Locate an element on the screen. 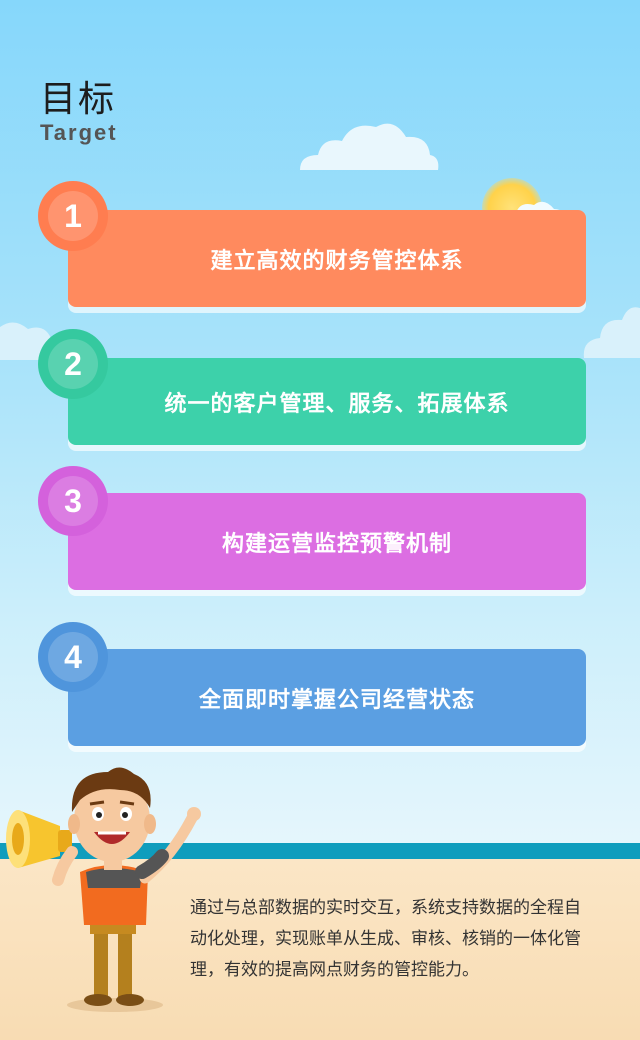  goal-card-4: 全面即时掌握公司经营状态 is located at coordinates (327, 697).